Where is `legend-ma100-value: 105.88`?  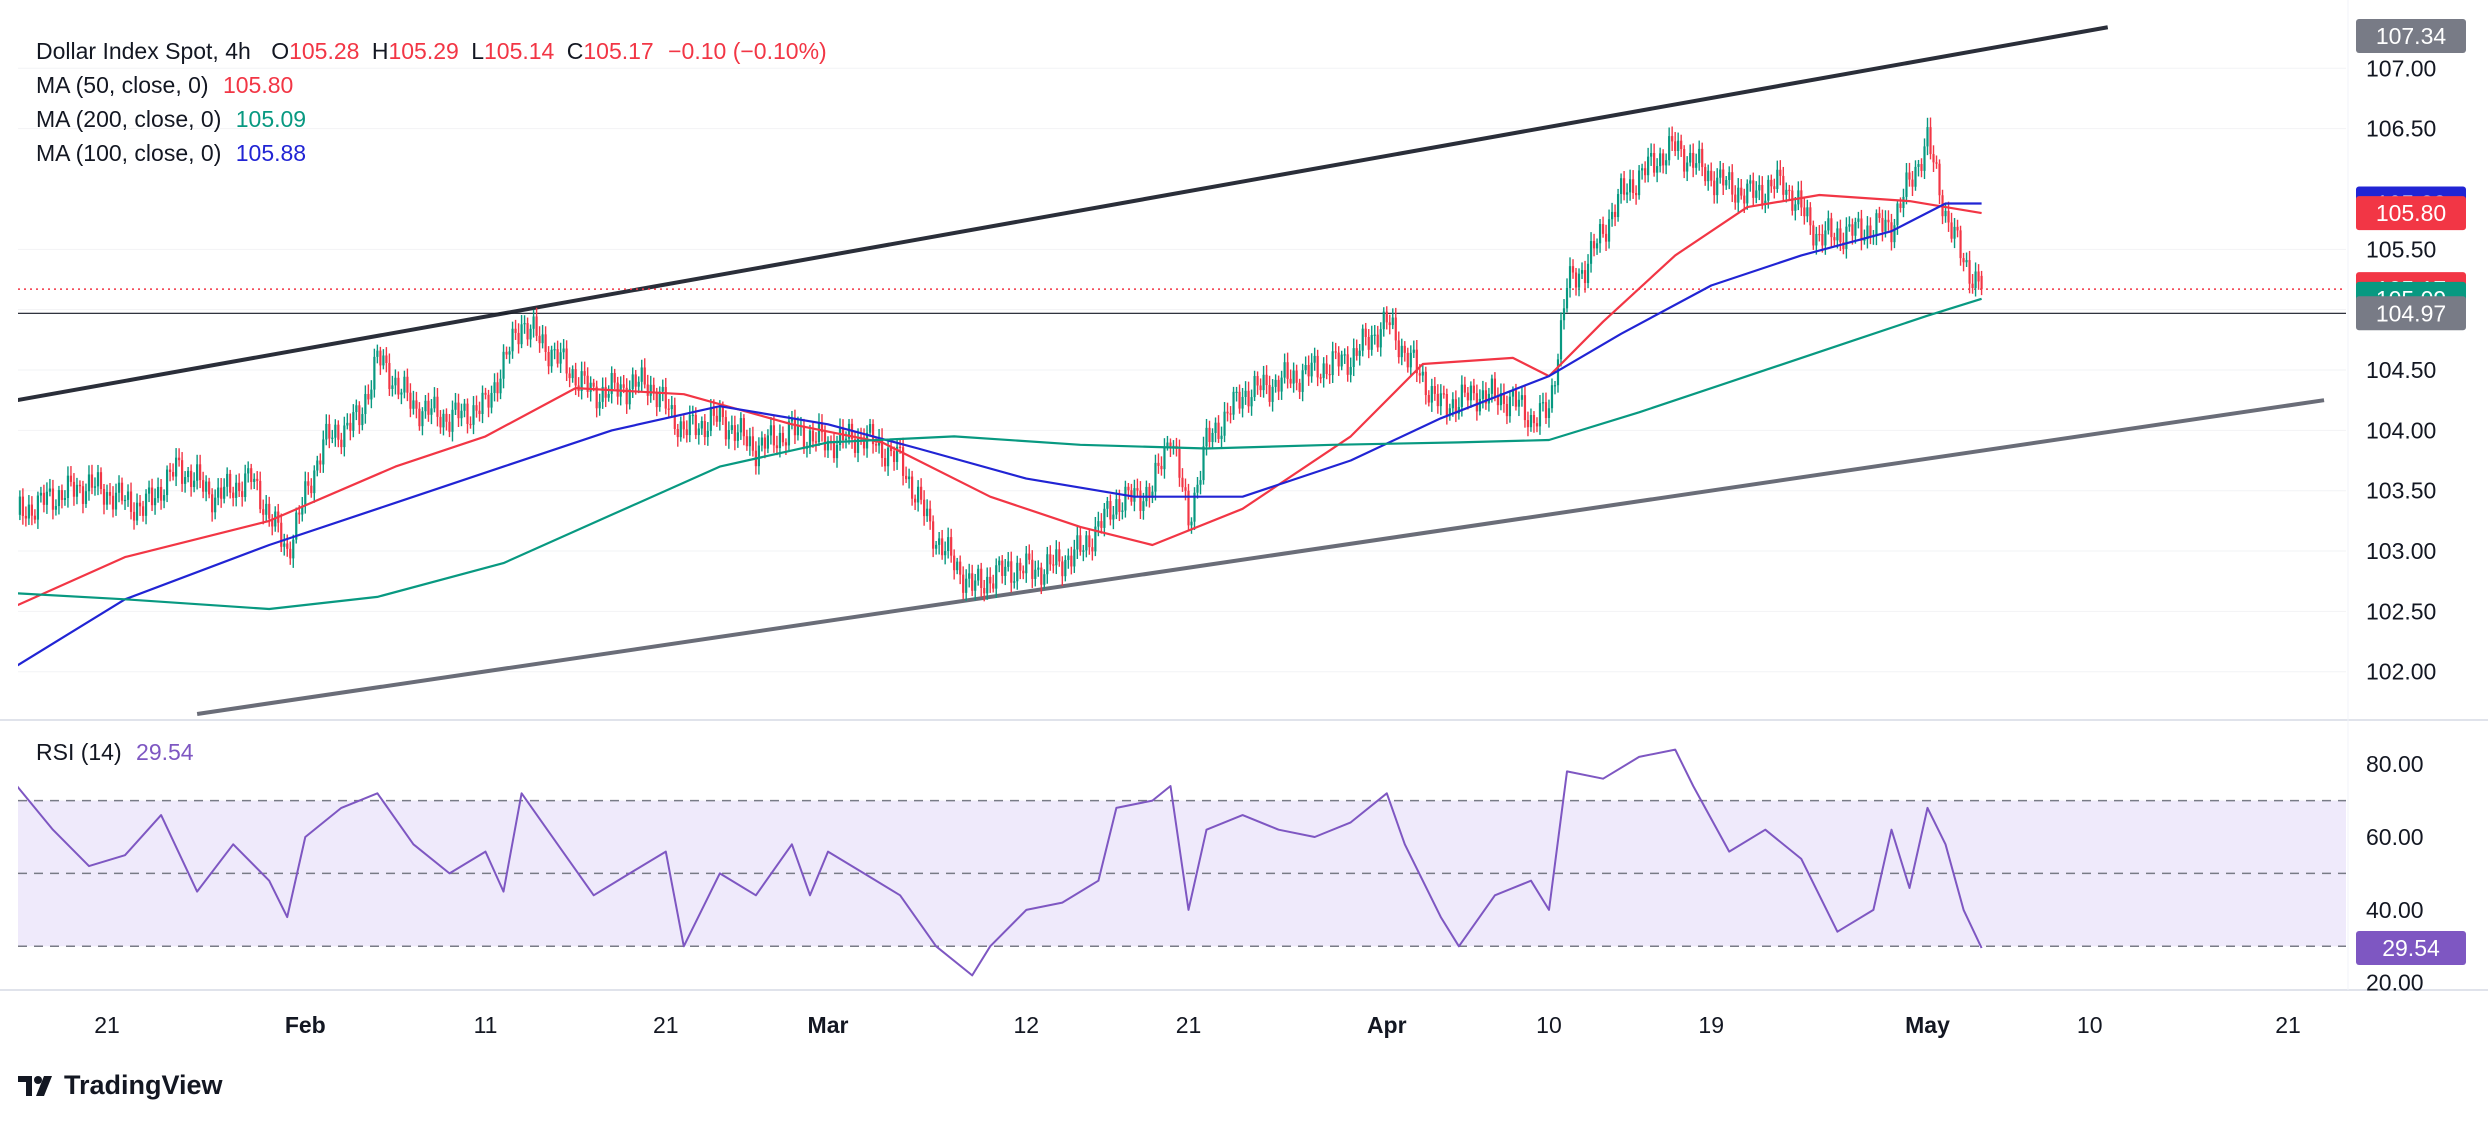 legend-ma100-value: 105.88 is located at coordinates (271, 153).